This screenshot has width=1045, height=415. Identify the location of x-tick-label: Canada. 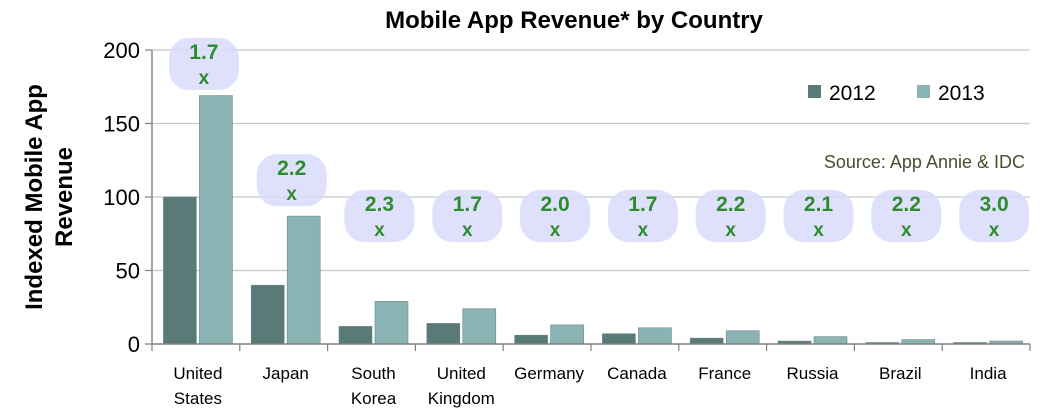
(637, 373).